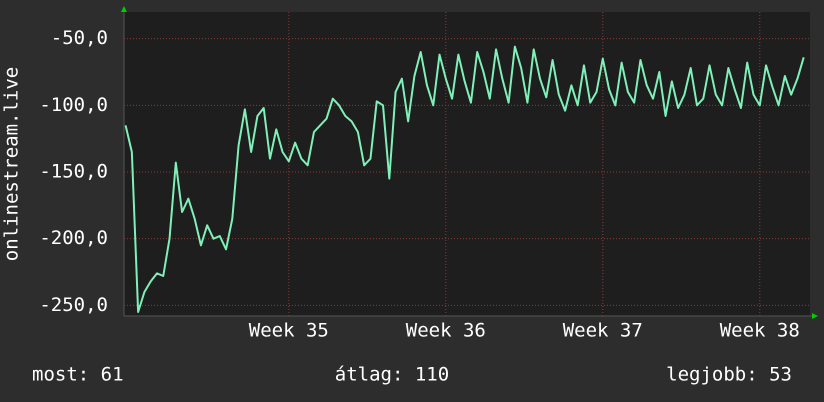  Describe the element at coordinates (760, 331) in the screenshot. I see `x-tick-label: Week 38` at that location.